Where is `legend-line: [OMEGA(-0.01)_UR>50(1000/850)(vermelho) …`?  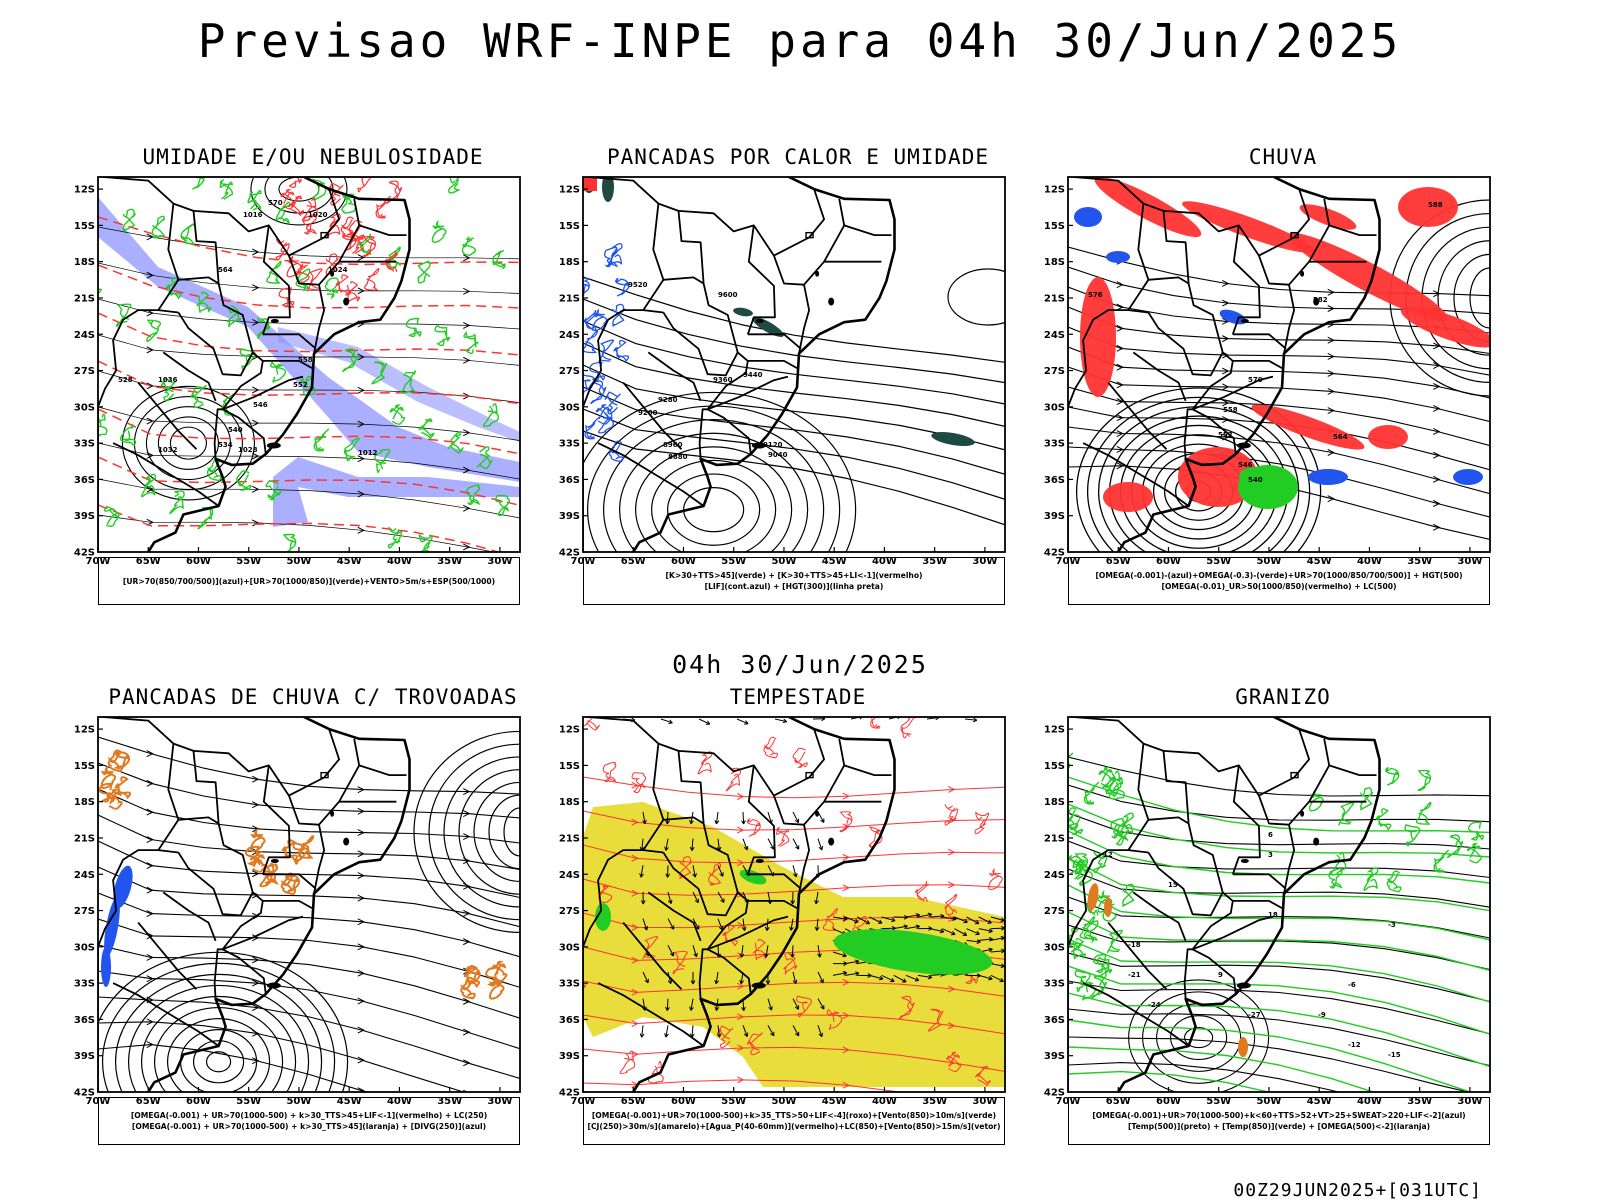
legend-line: [OMEGA(-0.01)_UR>50(1000/850)(vermelho) … is located at coordinates (1279, 586).